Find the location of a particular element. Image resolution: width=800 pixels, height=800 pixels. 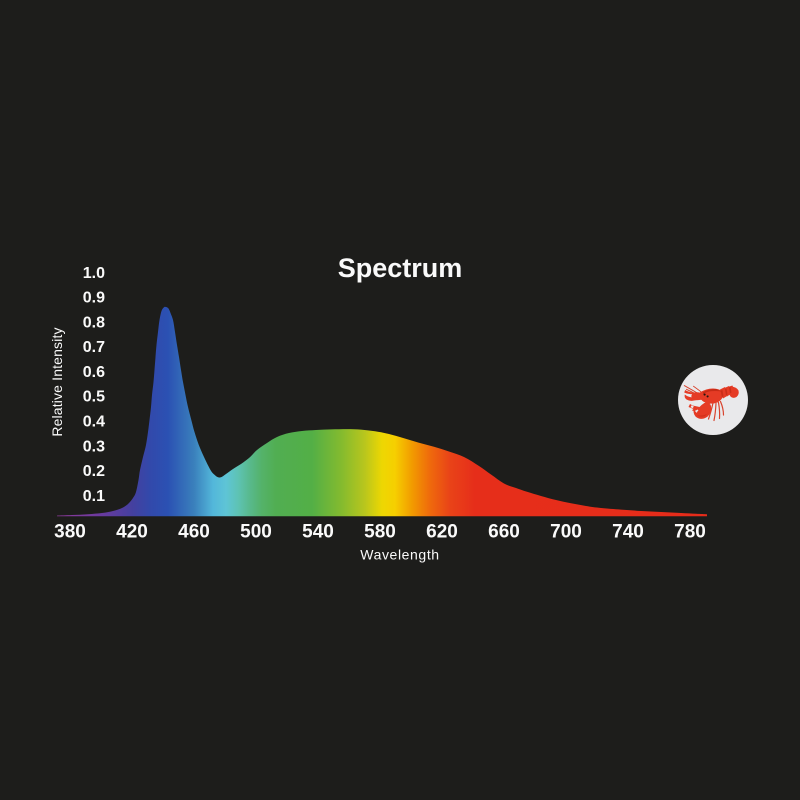

svg-text: 380 is located at coordinates (70, 532).